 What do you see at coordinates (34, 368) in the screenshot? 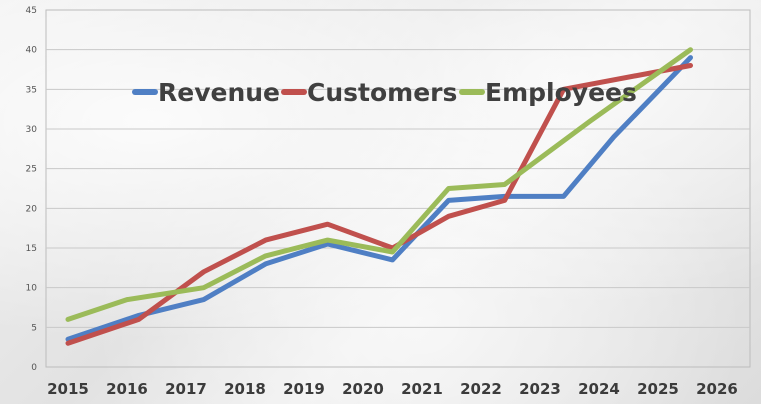
I see `y-tick-label: 0` at bounding box center [34, 368].